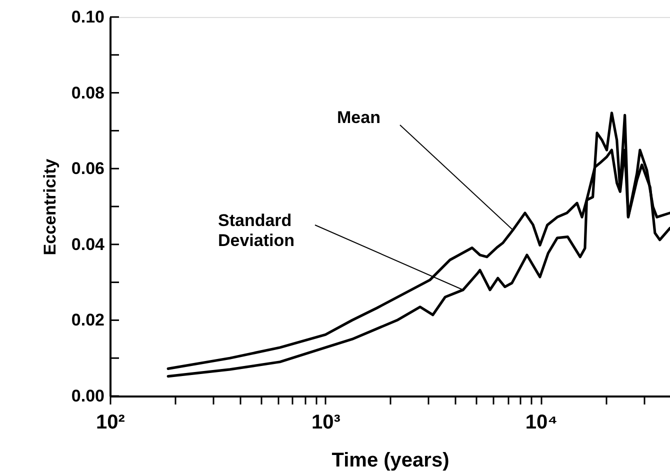  I want to click on y-tick-label: 0.02, so click(87, 320).